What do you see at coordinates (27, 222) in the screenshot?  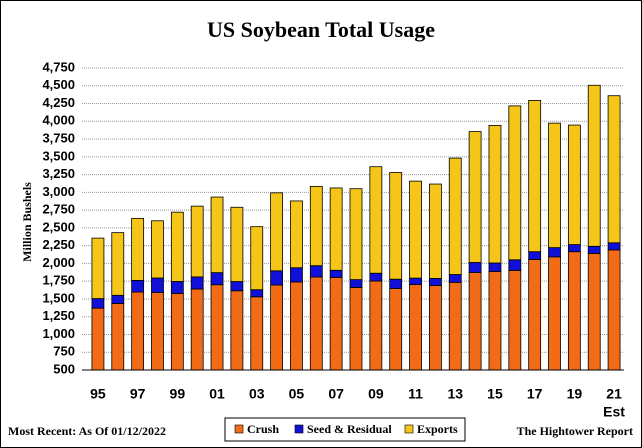 I see `y-axis-title: Million Bushels` at bounding box center [27, 222].